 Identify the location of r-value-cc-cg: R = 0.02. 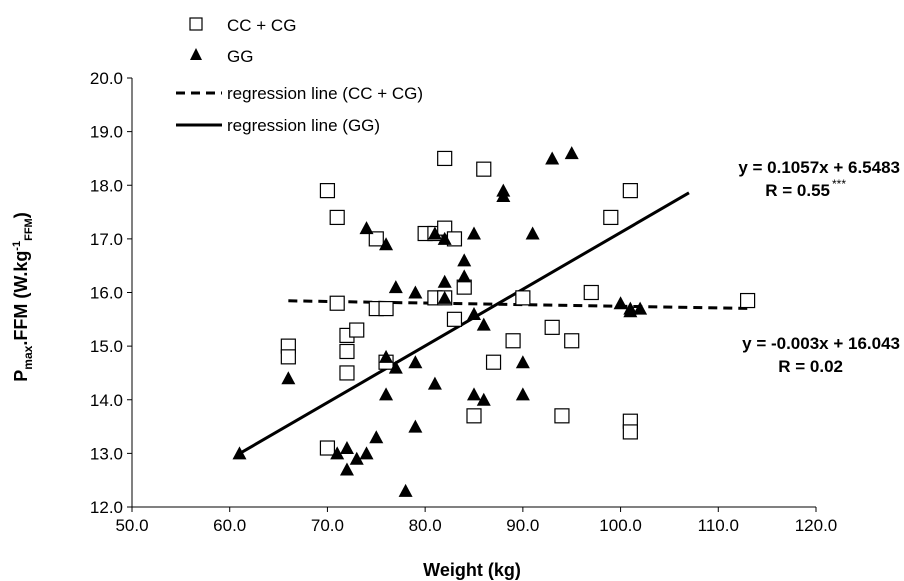
(810, 366).